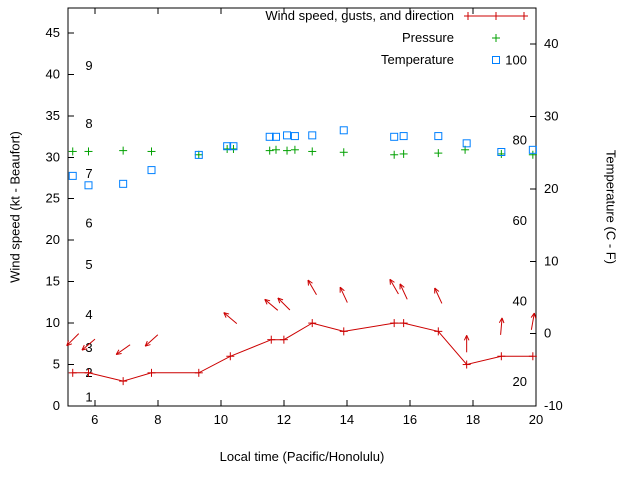 This screenshot has height=480, width=640. Describe the element at coordinates (15, 207) in the screenshot. I see `y-axis-label-left: Wind speed (kt - Beaufort)` at that location.